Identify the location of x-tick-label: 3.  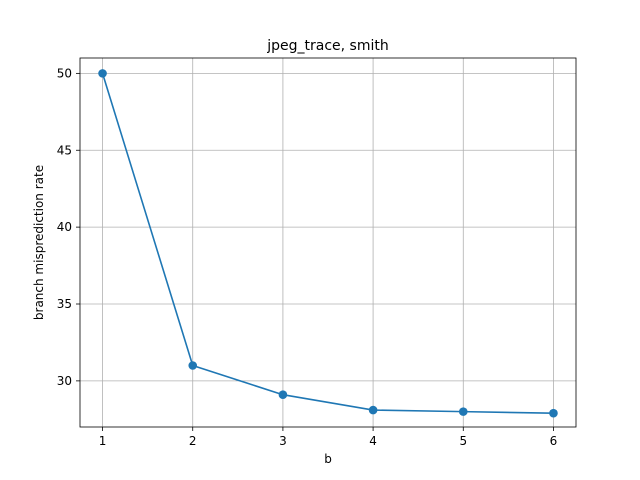
(283, 441).